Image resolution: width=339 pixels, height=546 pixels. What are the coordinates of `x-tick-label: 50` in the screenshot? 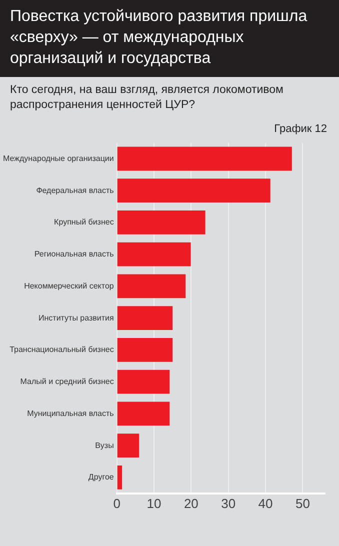 It's located at (302, 503).